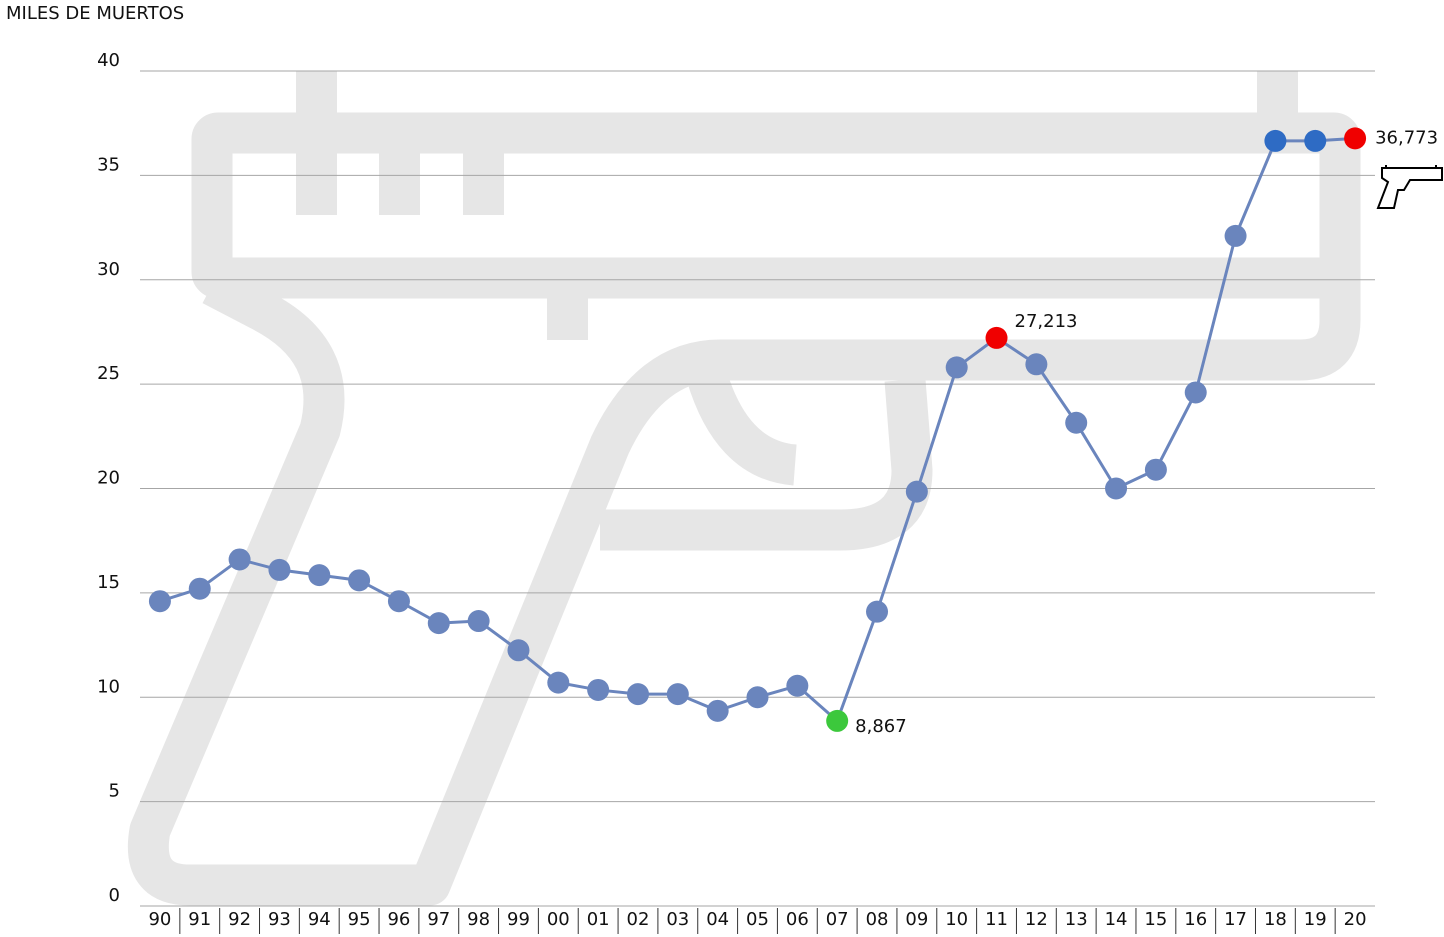  What do you see at coordinates (108, 60) in the screenshot?
I see `y-tick-label: 40` at bounding box center [108, 60].